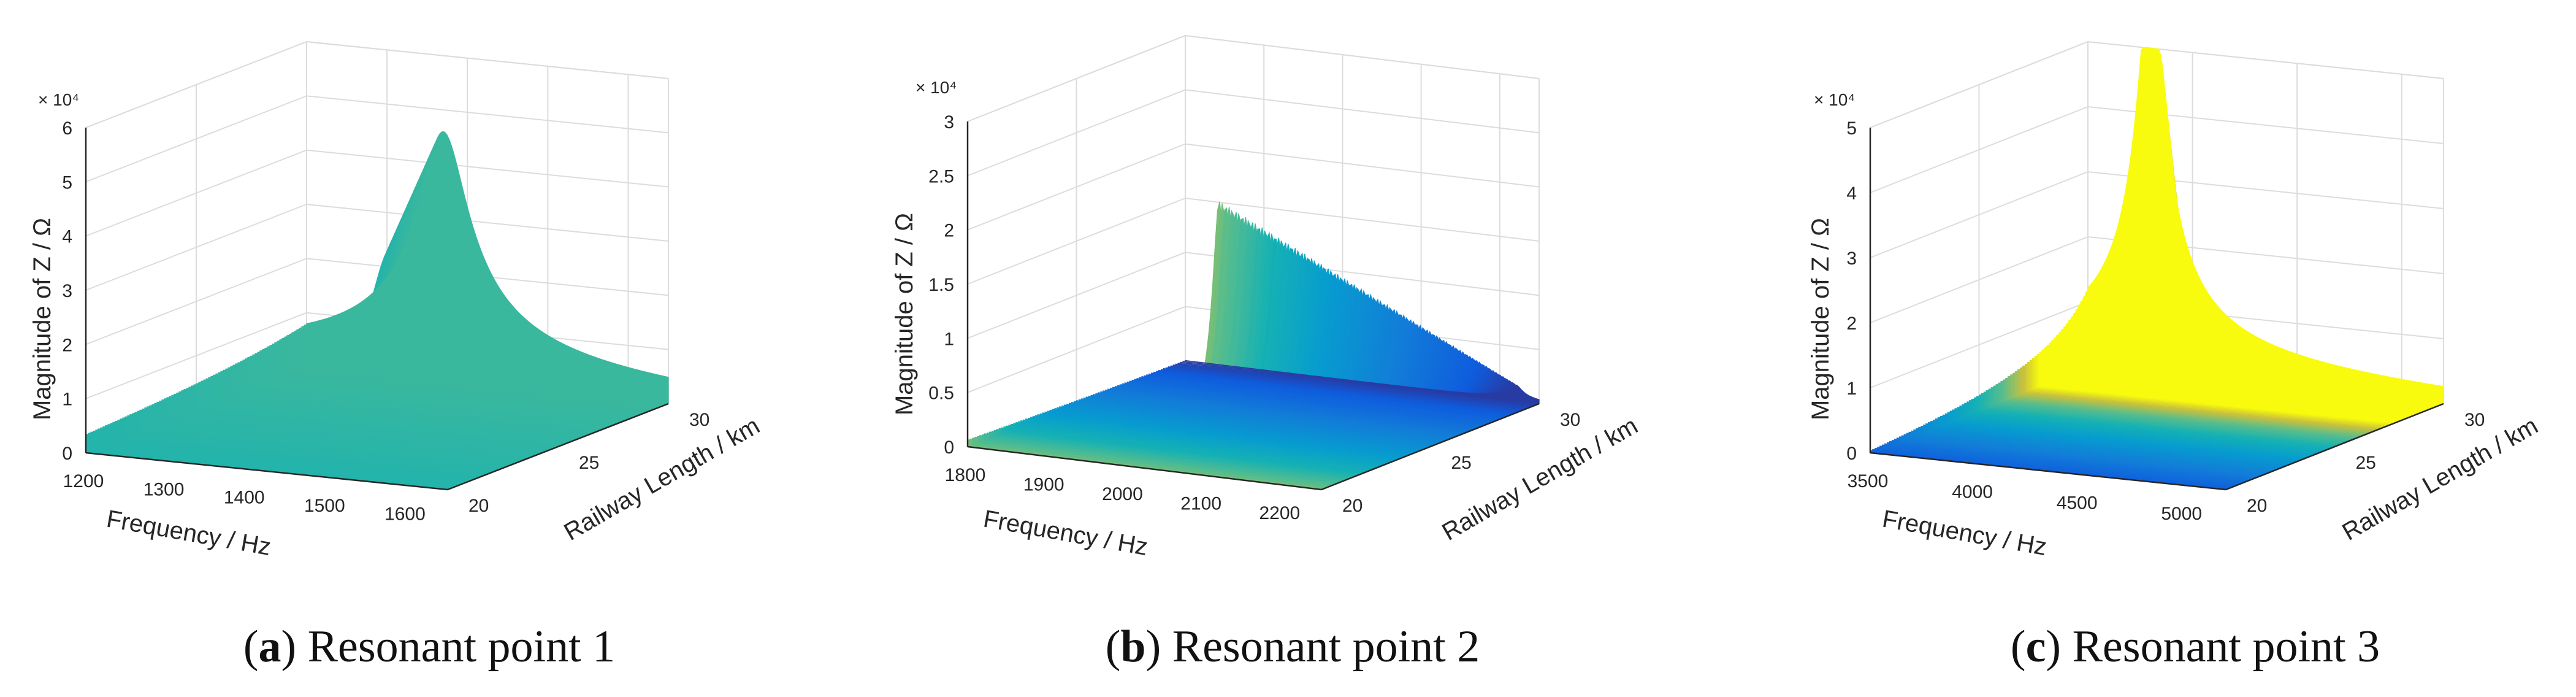 Image resolution: width=2576 pixels, height=697 pixels. What do you see at coordinates (2213, 647) in the screenshot?
I see `caption-c-text: ) Resonant point 3` at bounding box center [2213, 647].